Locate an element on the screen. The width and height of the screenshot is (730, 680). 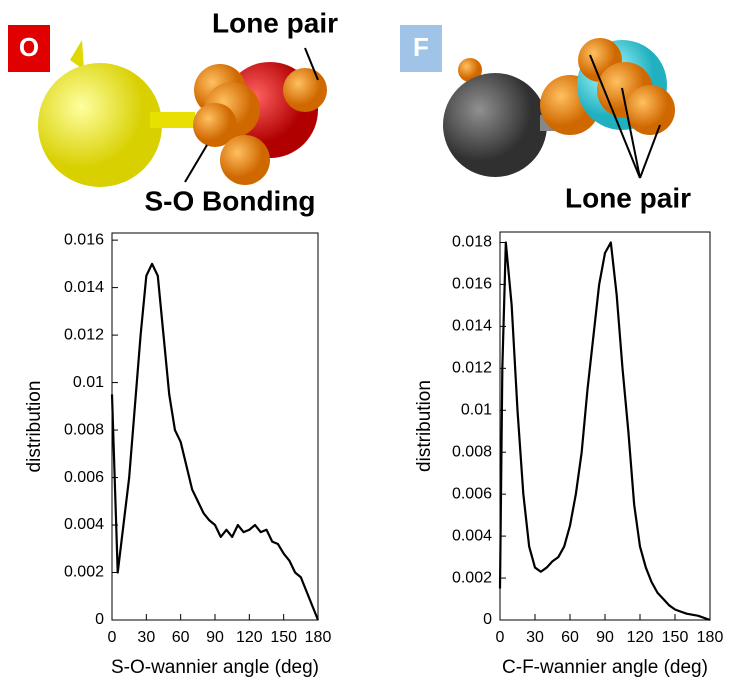
molecule-so is located at coordinates (182, 113).